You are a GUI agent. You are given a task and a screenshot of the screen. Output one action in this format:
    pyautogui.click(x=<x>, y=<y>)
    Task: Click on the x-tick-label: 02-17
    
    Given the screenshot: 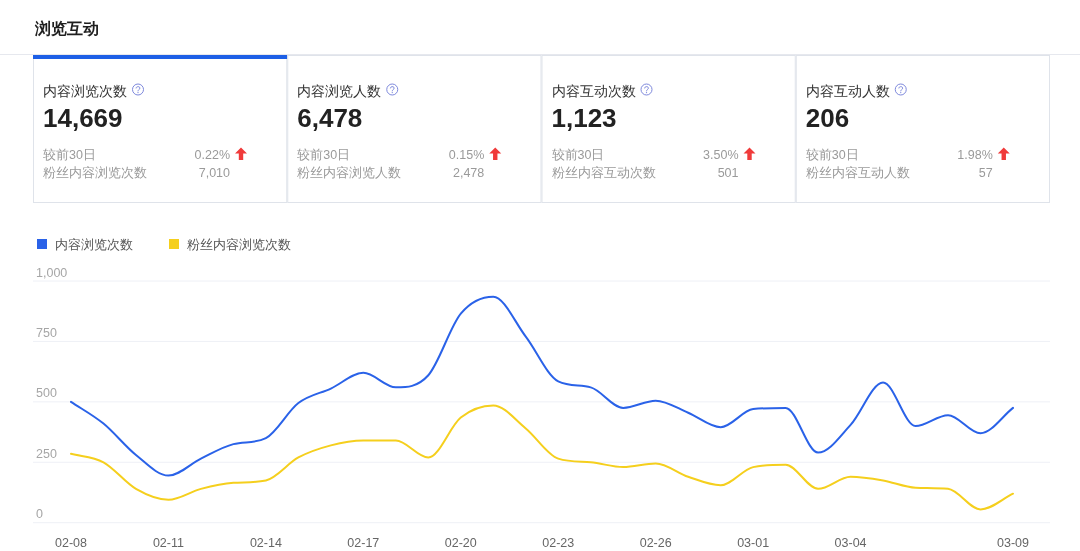 What is the action you would take?
    pyautogui.click(x=363, y=543)
    